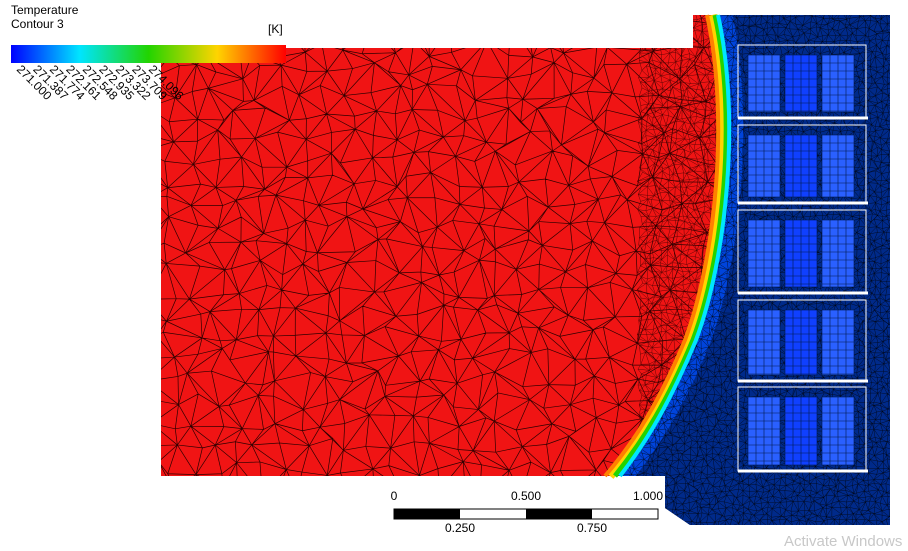 This screenshot has height=551, width=908. Describe the element at coordinates (843, 541) in the screenshot. I see `watermark: Activate Windows` at that location.